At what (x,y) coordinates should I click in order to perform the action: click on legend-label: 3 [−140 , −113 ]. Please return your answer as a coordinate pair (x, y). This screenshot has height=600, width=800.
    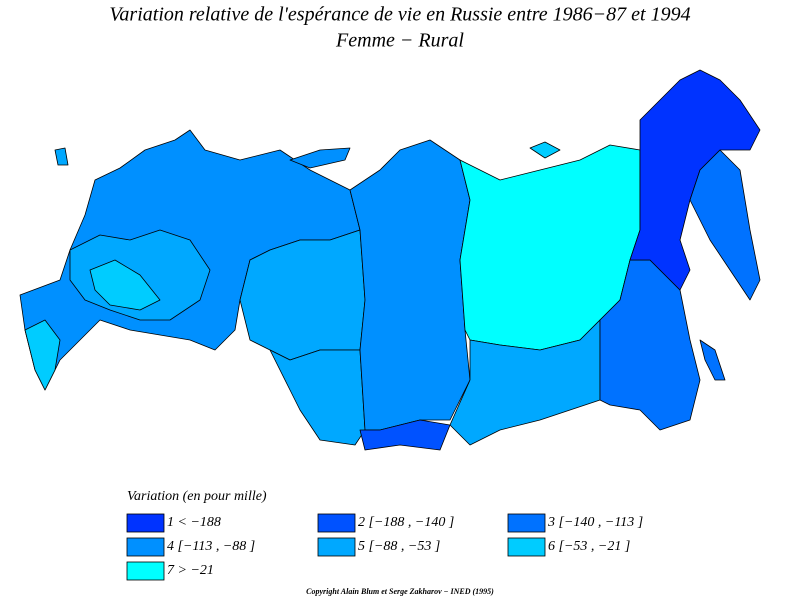
    Looking at the image, I should click on (595, 522).